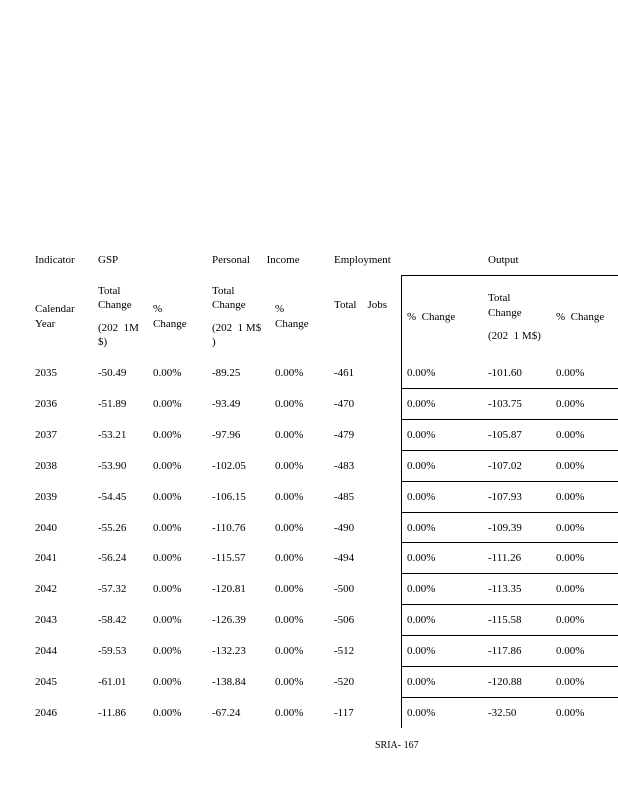 The image size is (618, 800). Describe the element at coordinates (46, 434) in the screenshot. I see `table-cell: 2037` at that location.